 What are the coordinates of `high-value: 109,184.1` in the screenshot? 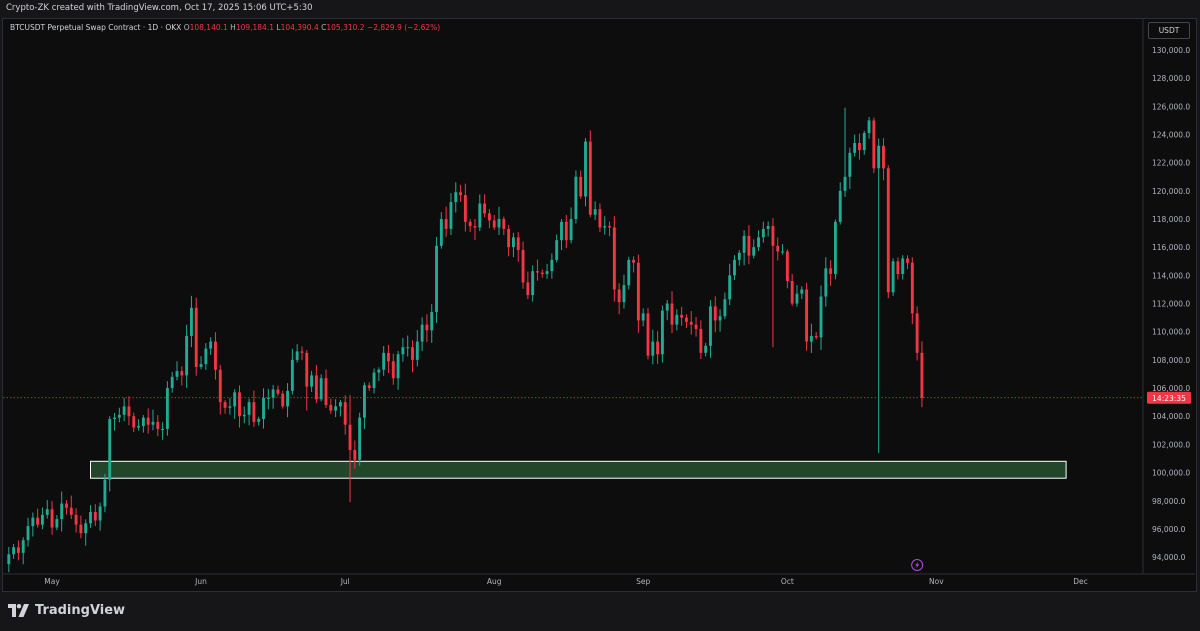 It's located at (254, 27).